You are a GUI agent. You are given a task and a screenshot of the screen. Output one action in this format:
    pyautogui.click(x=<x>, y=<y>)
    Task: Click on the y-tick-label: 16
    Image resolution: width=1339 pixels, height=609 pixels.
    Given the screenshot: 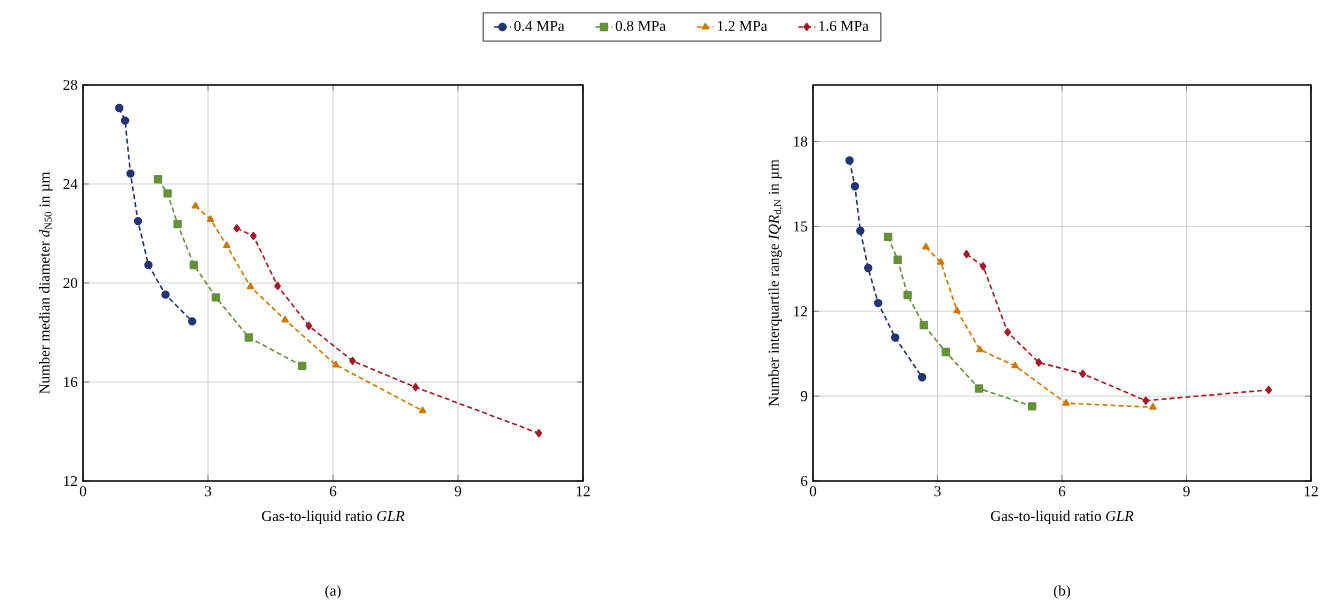 What is the action you would take?
    pyautogui.click(x=71, y=382)
    